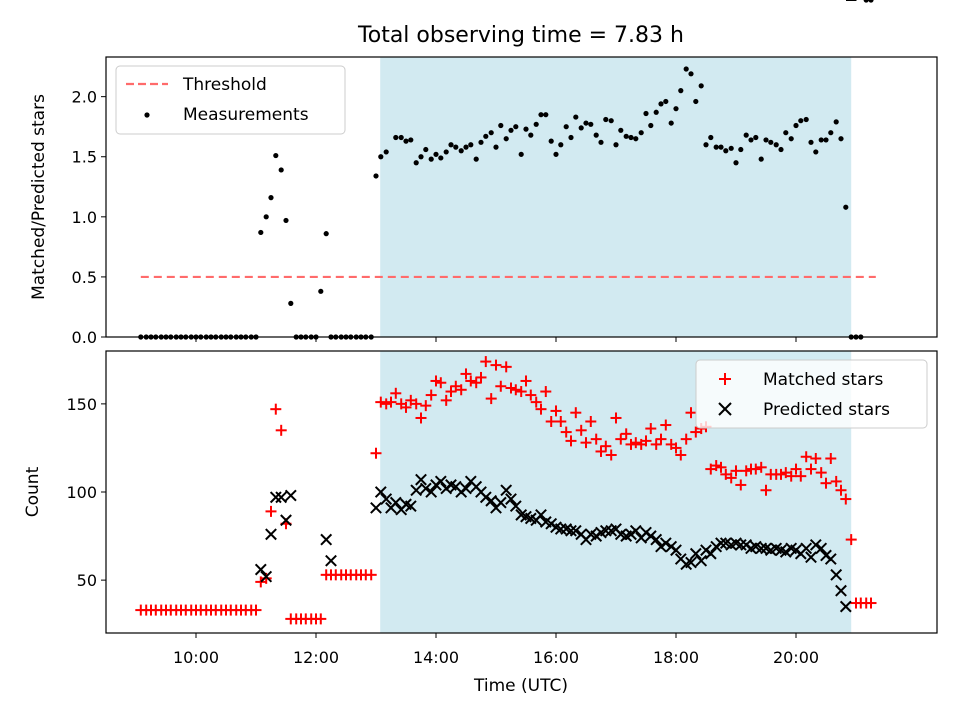  Describe the element at coordinates (811, 394) in the screenshot. I see `legend-box` at that location.